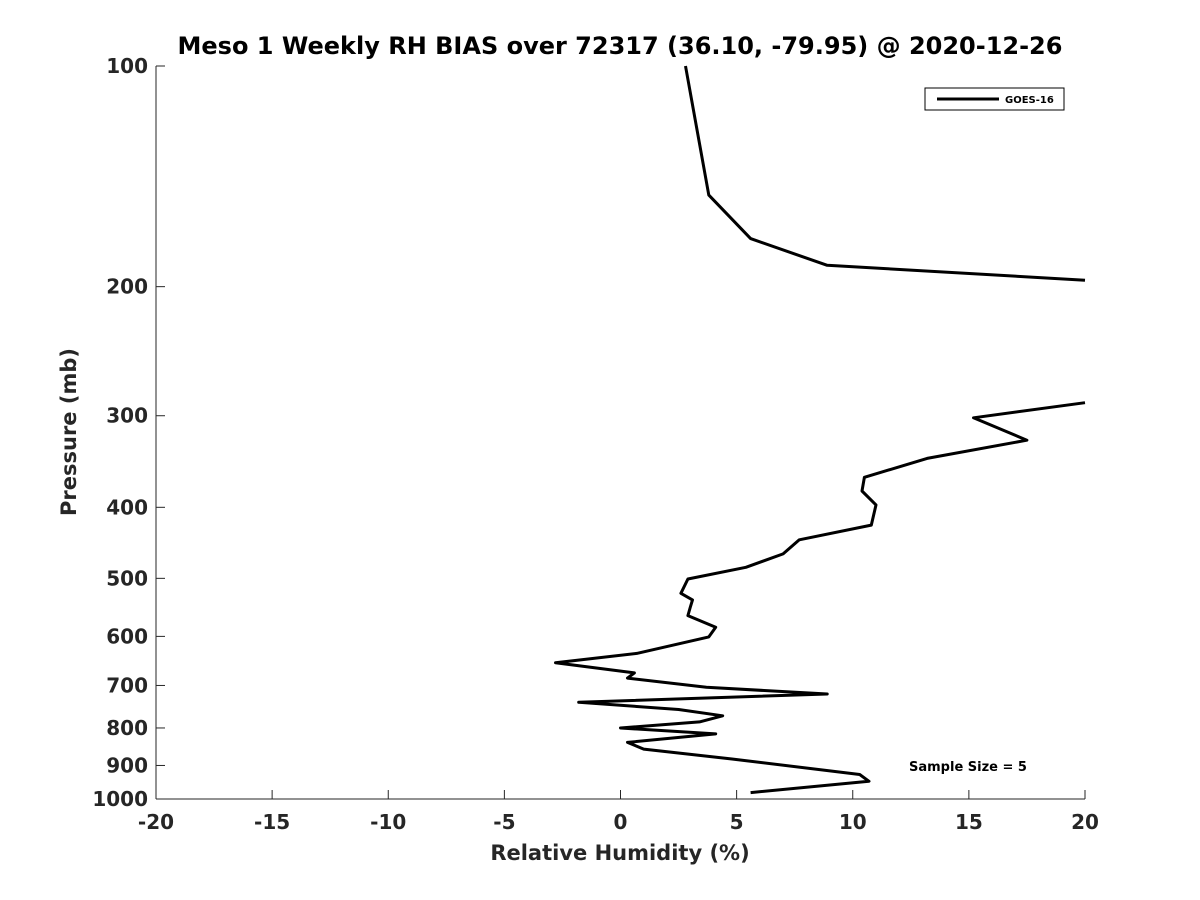 The height and width of the screenshot is (900, 1200). I want to click on x-tick-label: 0, so click(621, 822).